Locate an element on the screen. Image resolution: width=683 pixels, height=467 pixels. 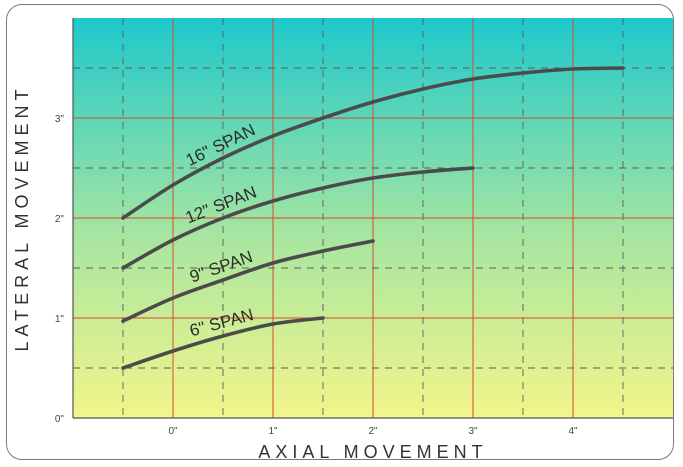
y-tick-label: 2" is located at coordinates (60, 219).